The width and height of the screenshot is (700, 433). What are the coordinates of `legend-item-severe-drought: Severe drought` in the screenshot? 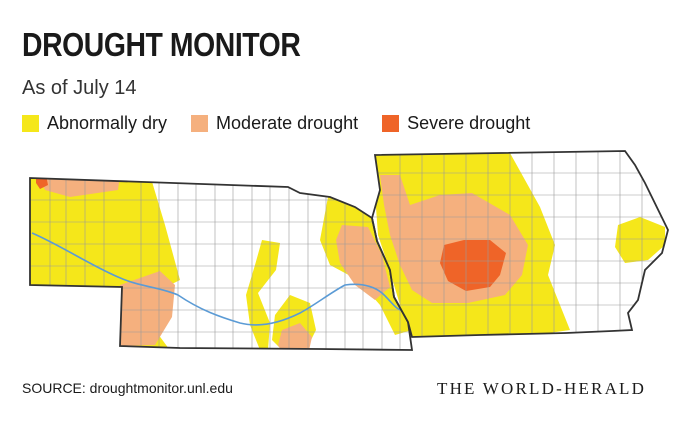 It's located at (456, 123).